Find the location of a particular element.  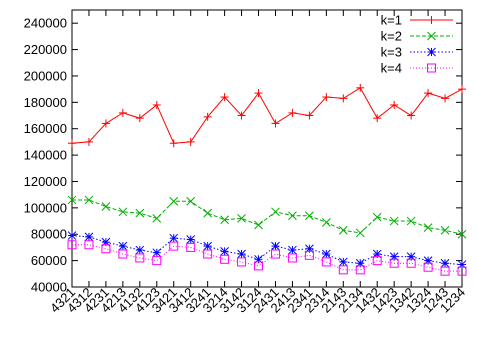

y-tick-label: 60000 is located at coordinates (49, 260).